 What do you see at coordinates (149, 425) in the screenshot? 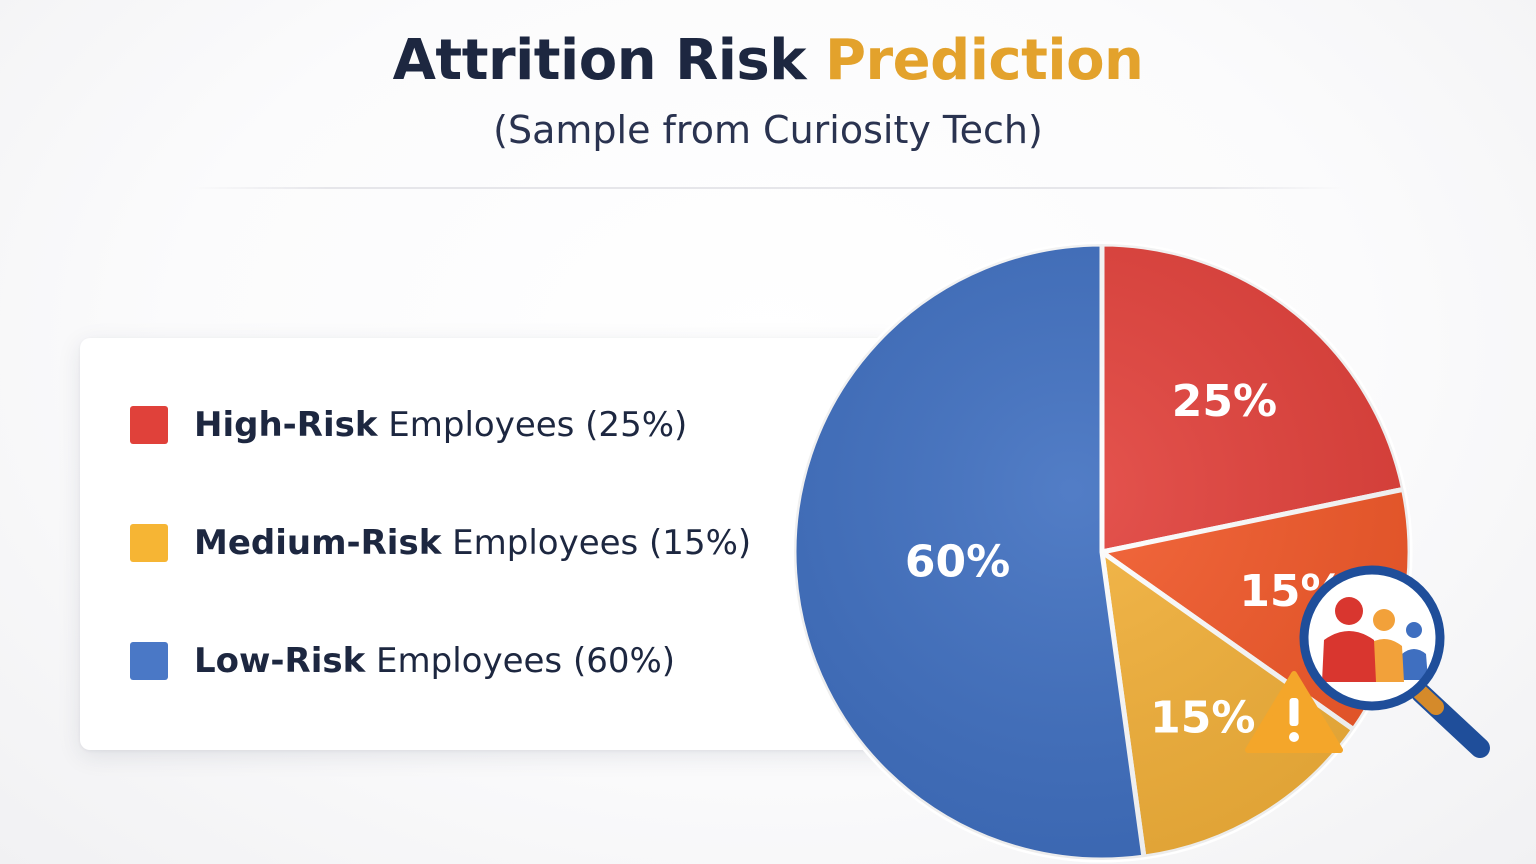
I see `legend-swatch-high-risk` at bounding box center [149, 425].